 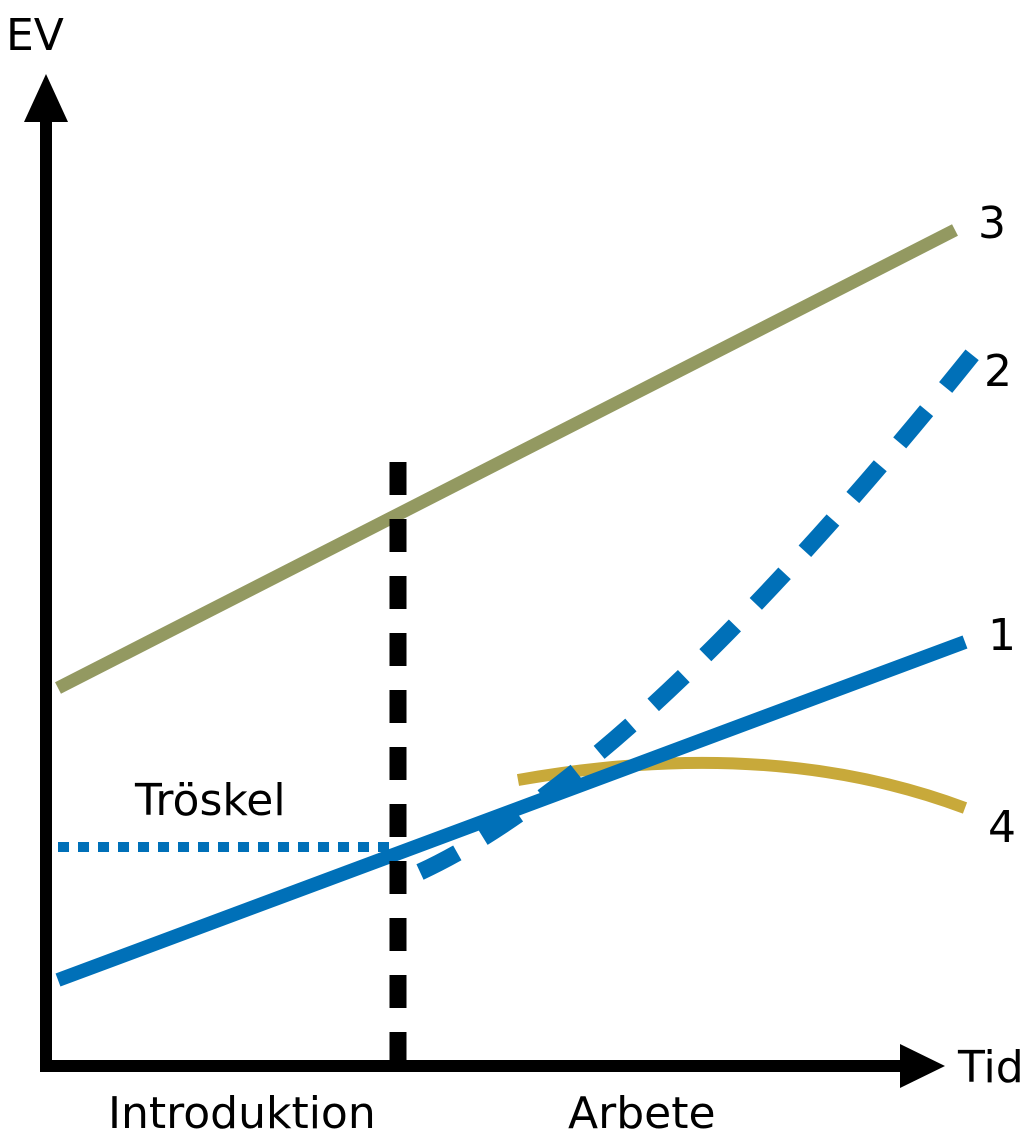 What do you see at coordinates (1002, 827) in the screenshot?
I see `series-4-label: 4` at bounding box center [1002, 827].